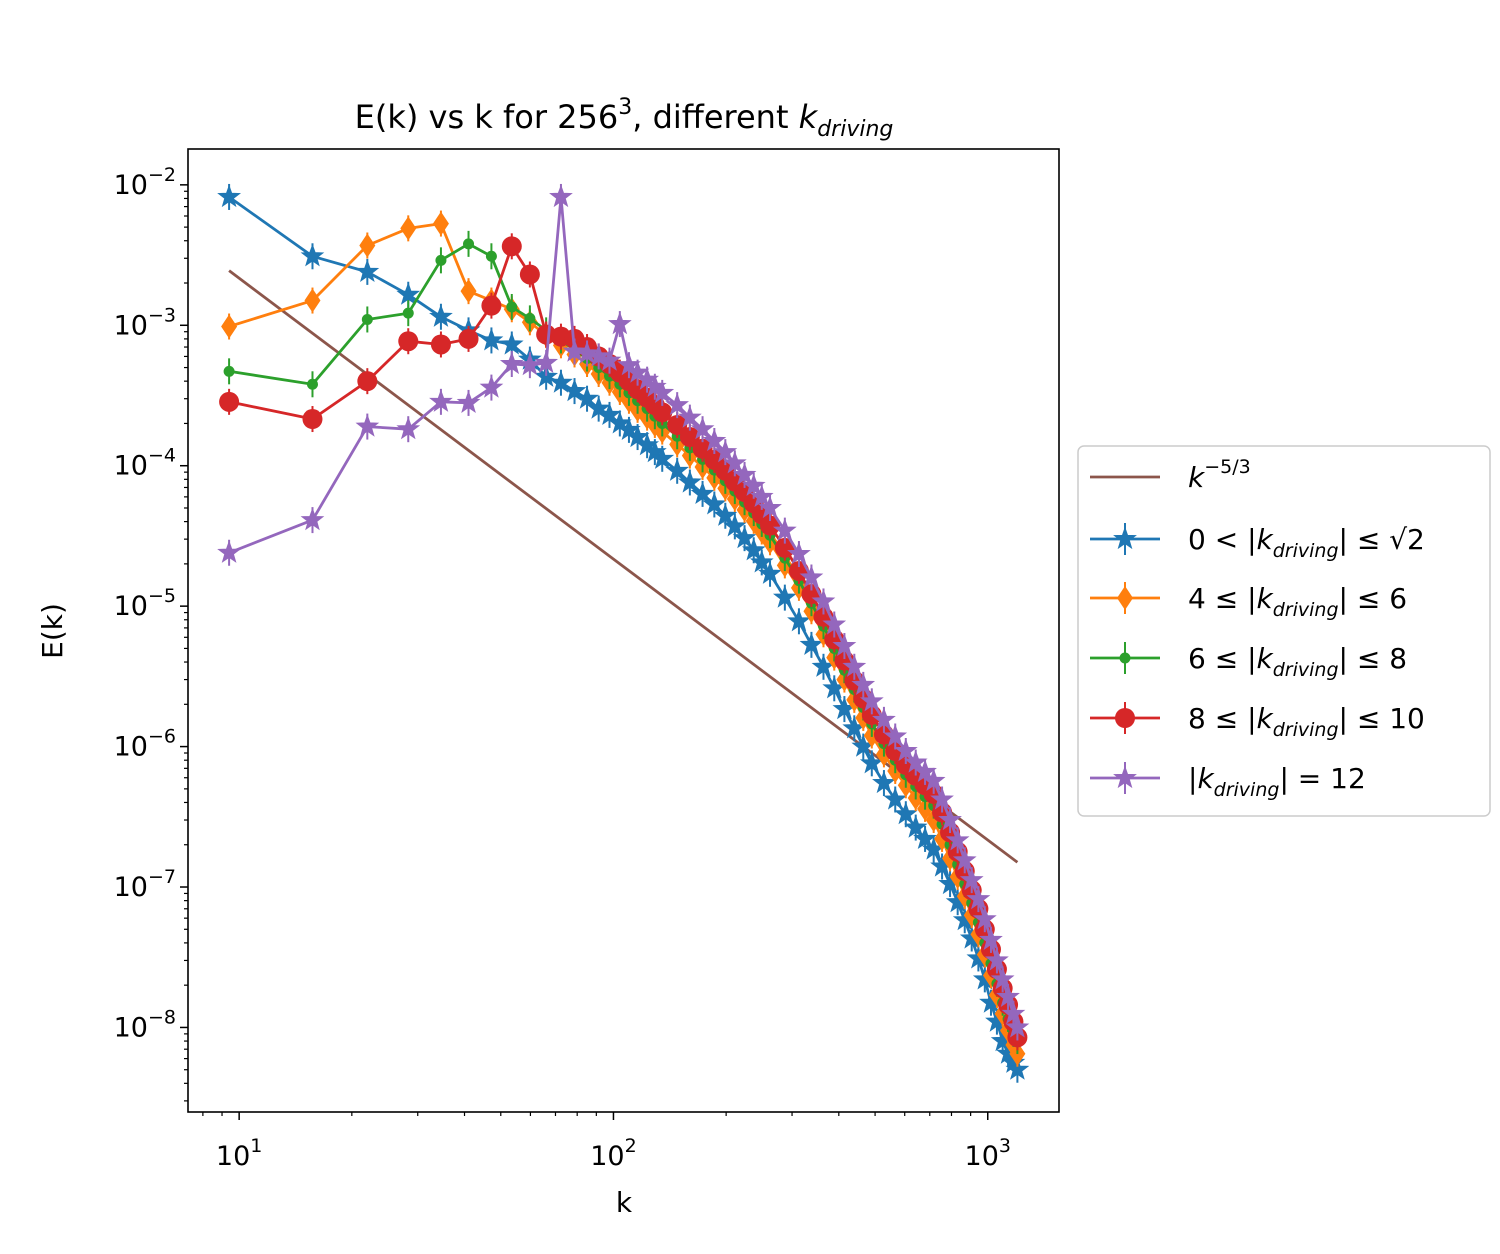 Image resolution: width=1500 pixels, height=1254 pixels. What do you see at coordinates (145, 182) in the screenshot?
I see `y-tick-label: 10⁻²` at bounding box center [145, 182].